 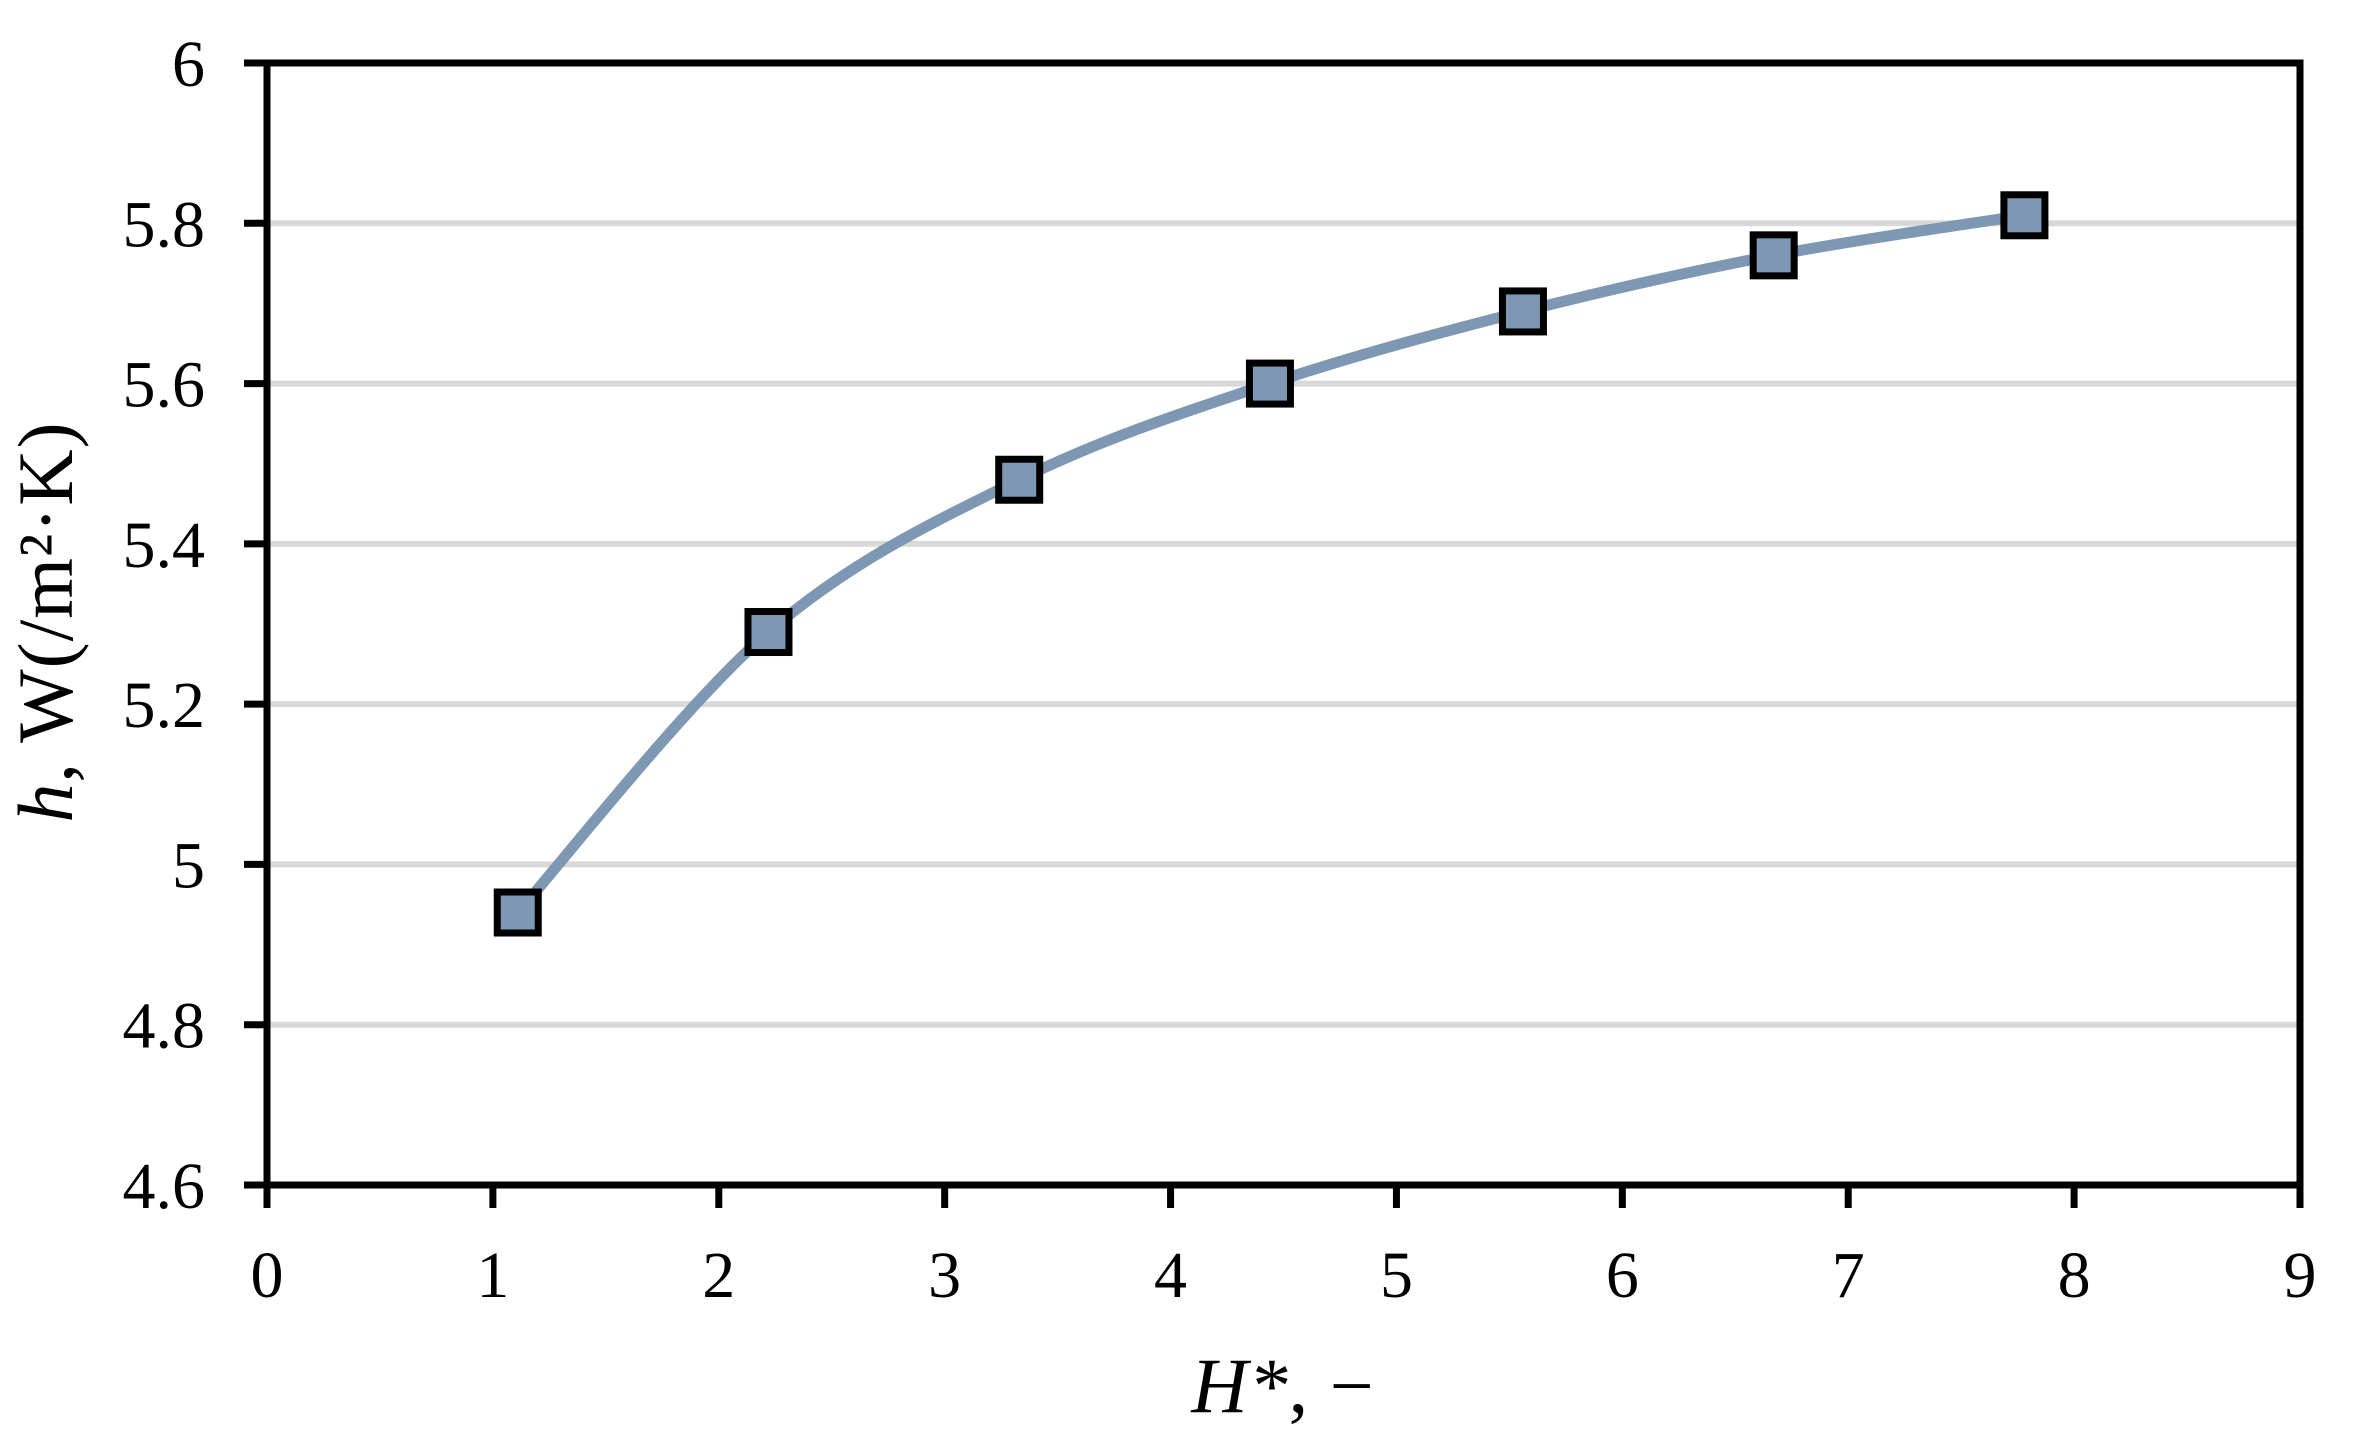 What do you see at coordinates (2300, 1275) in the screenshot?
I see `x-tick-label: 9` at bounding box center [2300, 1275].